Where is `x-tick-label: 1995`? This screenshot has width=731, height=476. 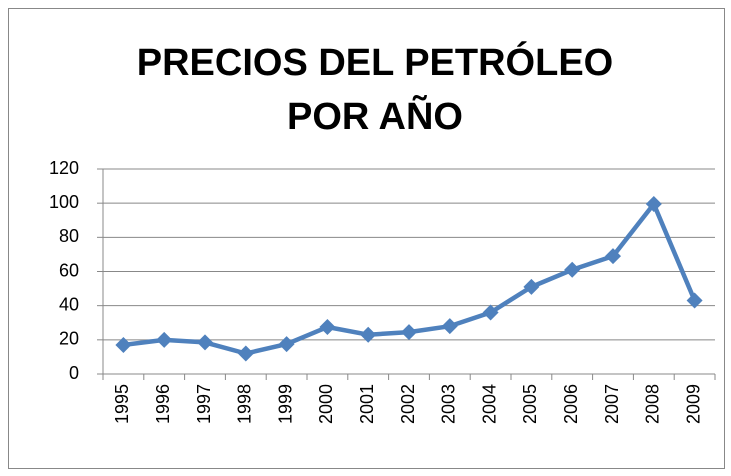
x-tick-label: 1995 is located at coordinates (122, 404).